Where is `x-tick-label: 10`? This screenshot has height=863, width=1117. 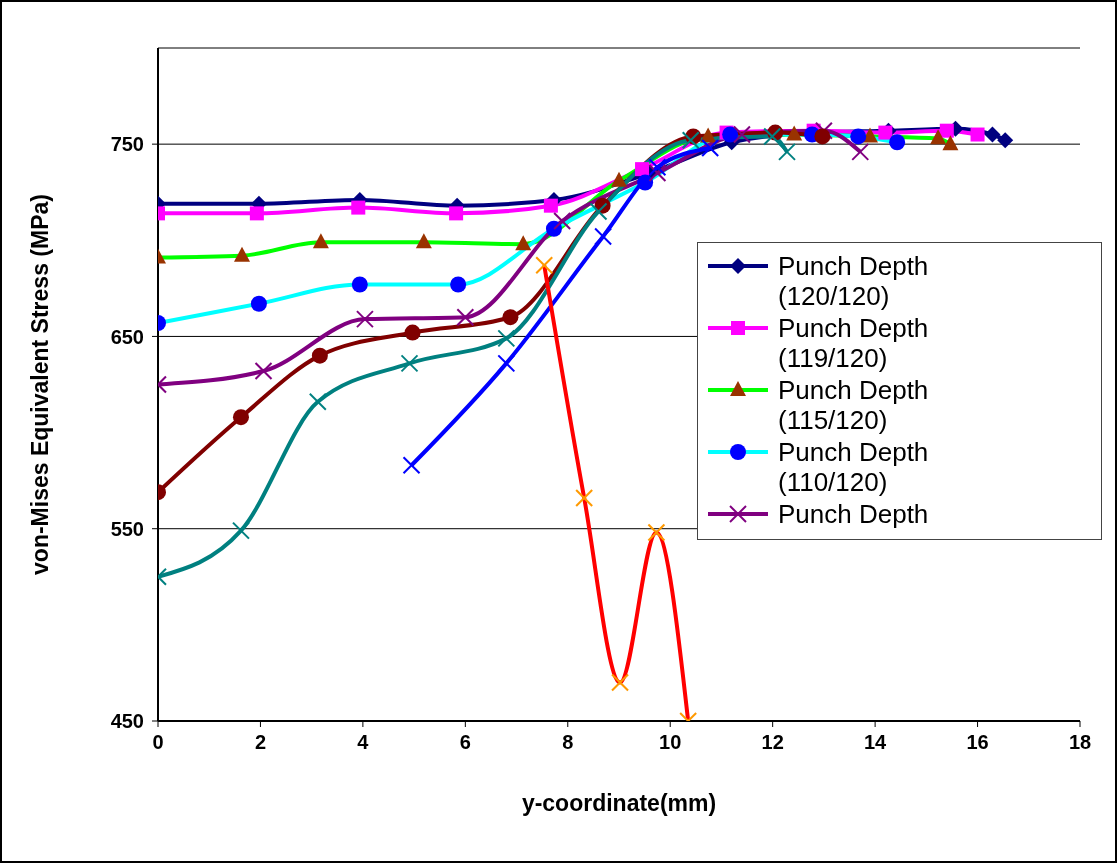 x-tick-label: 10 is located at coordinates (670, 742).